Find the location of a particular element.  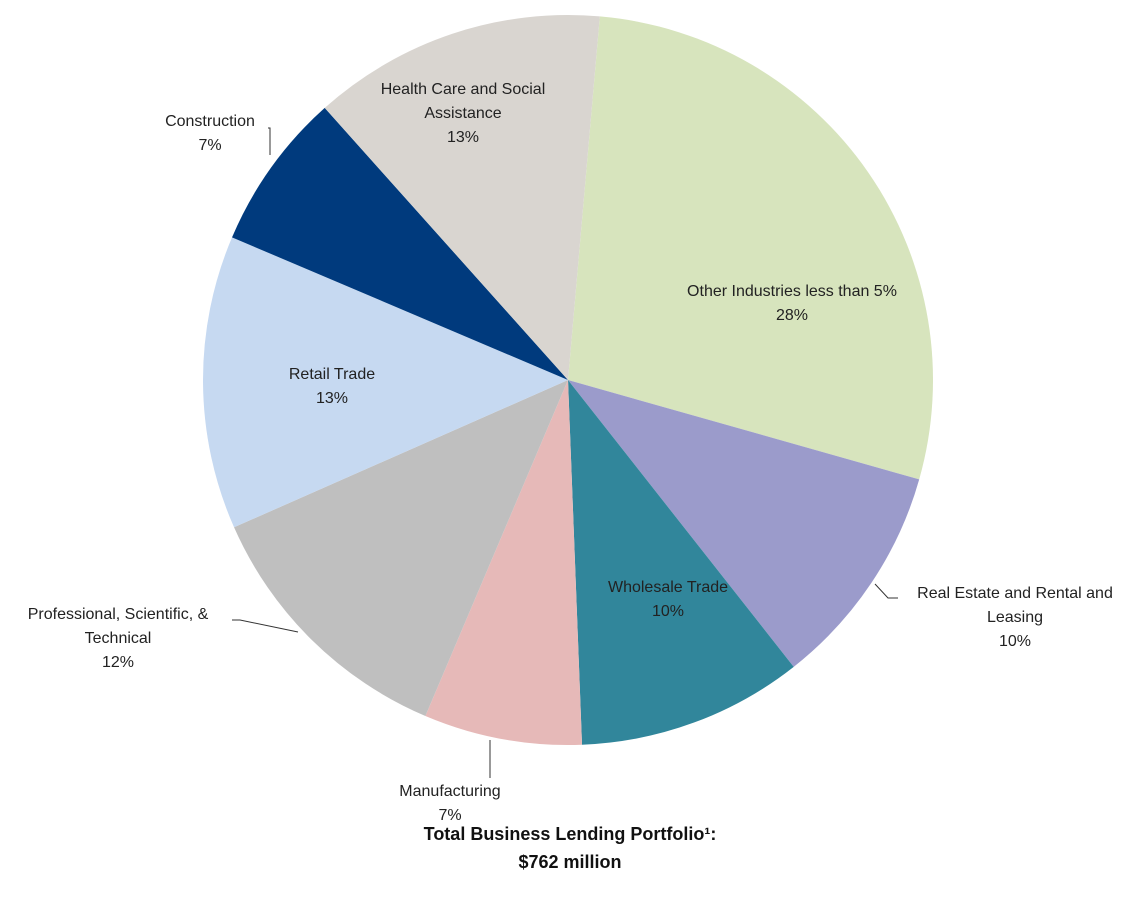

category-label: Health Care and Social Assistance is located at coordinates (463, 101).